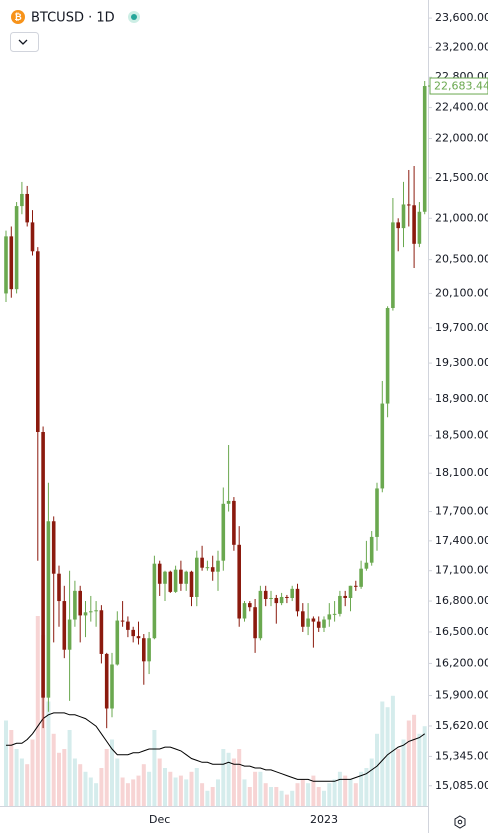 This screenshot has width=488, height=837. Describe the element at coordinates (461, 398) in the screenshot. I see `y-tick-label: 18,900.00` at that location.